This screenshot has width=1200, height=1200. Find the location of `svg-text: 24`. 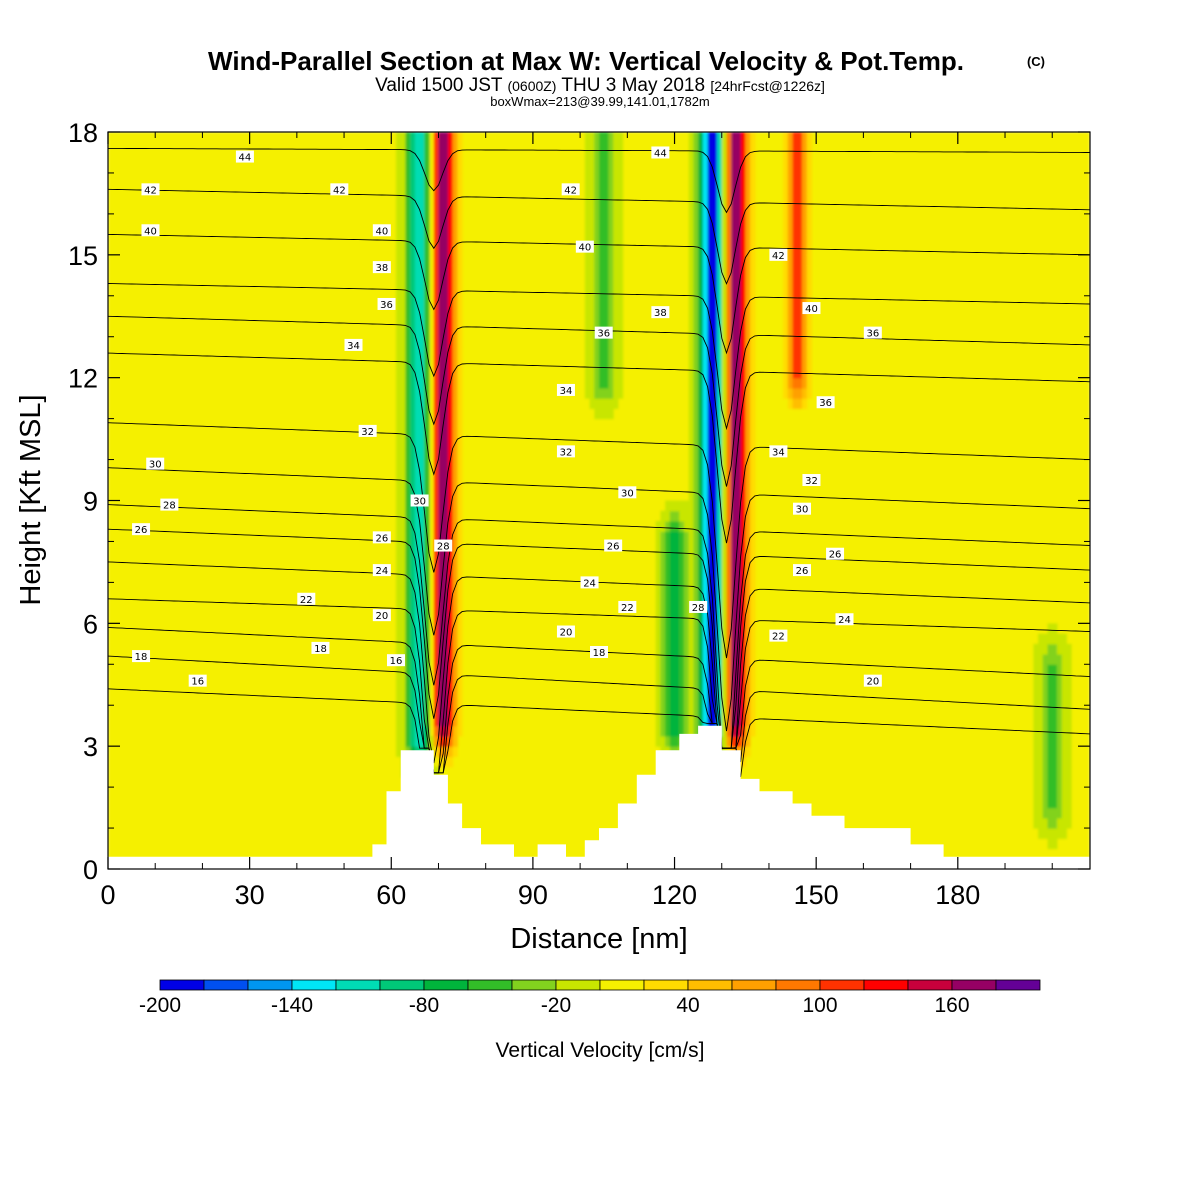

svg-text: 24 is located at coordinates (381, 571).